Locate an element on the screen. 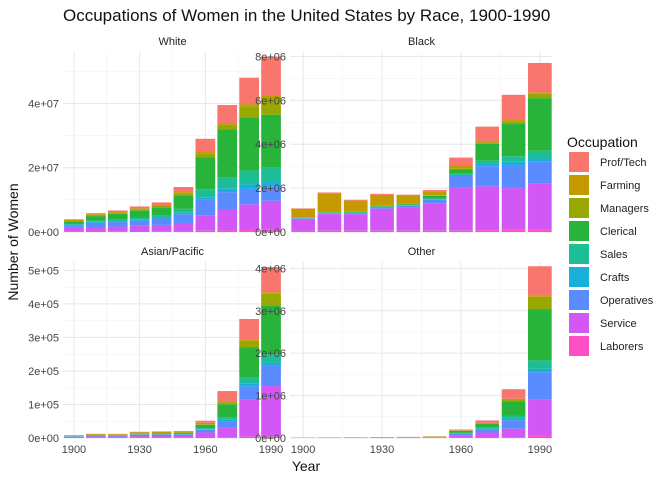  bar-other-1970-sales is located at coordinates (487, 428).